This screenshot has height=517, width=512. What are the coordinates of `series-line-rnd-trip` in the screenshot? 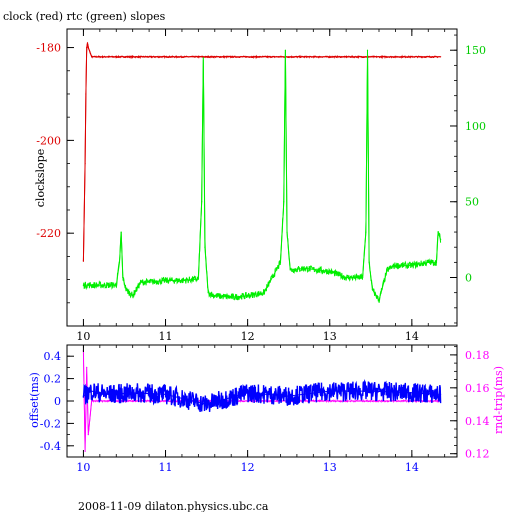 It's located at (262, 396).